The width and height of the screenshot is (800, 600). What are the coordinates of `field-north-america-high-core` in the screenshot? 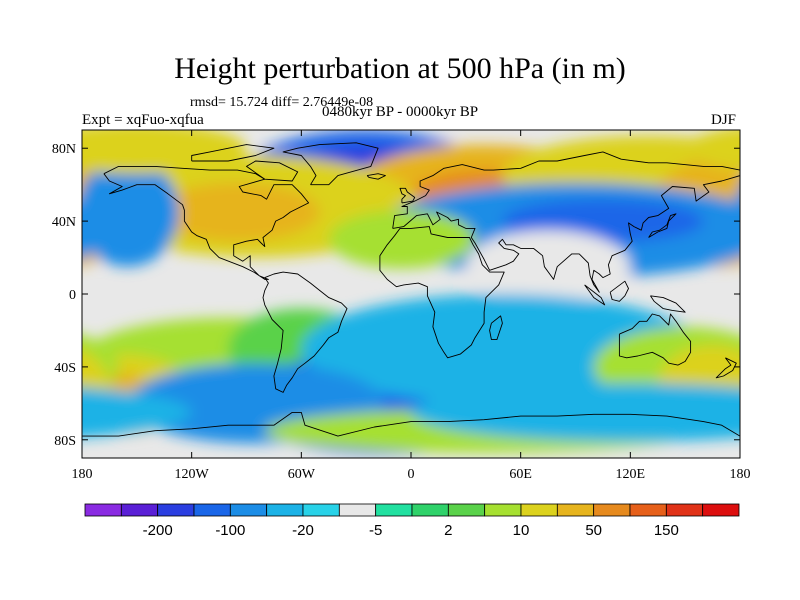 It's located at (237, 212).